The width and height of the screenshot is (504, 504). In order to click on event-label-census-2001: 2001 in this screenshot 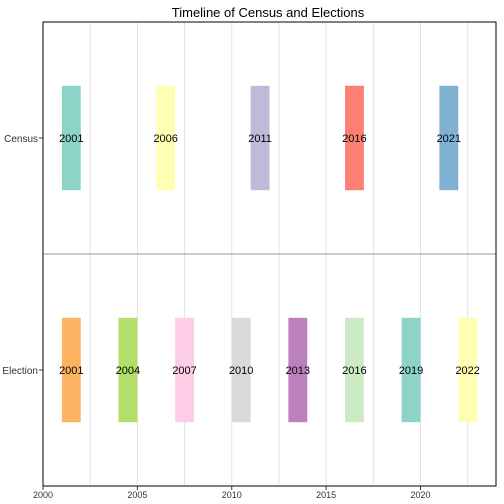, I will do `click(71, 139)`.